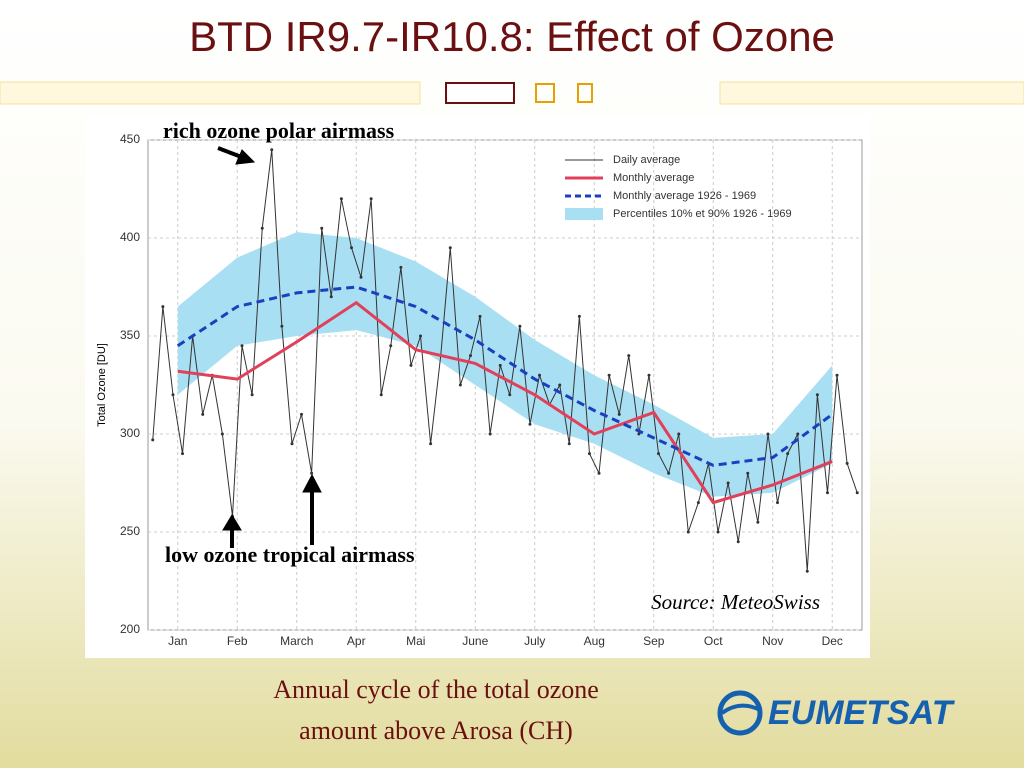 Image resolution: width=1024 pixels, height=773 pixels. What do you see at coordinates (475, 641) in the screenshot?
I see `x-tick-label: June` at bounding box center [475, 641].